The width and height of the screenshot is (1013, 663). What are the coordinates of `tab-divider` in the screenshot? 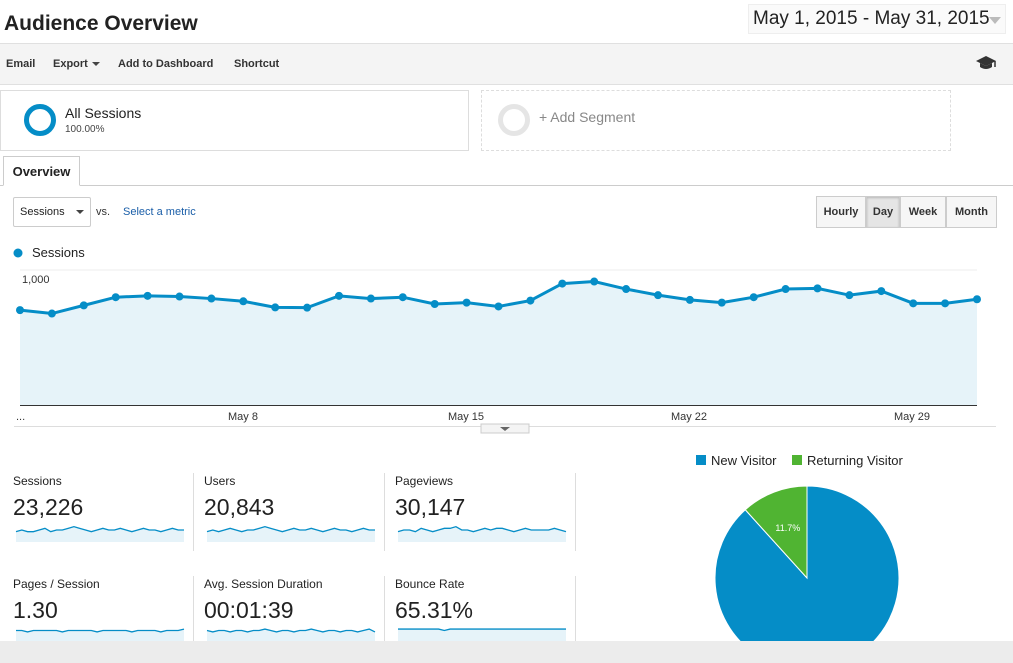 It's located at (506, 185).